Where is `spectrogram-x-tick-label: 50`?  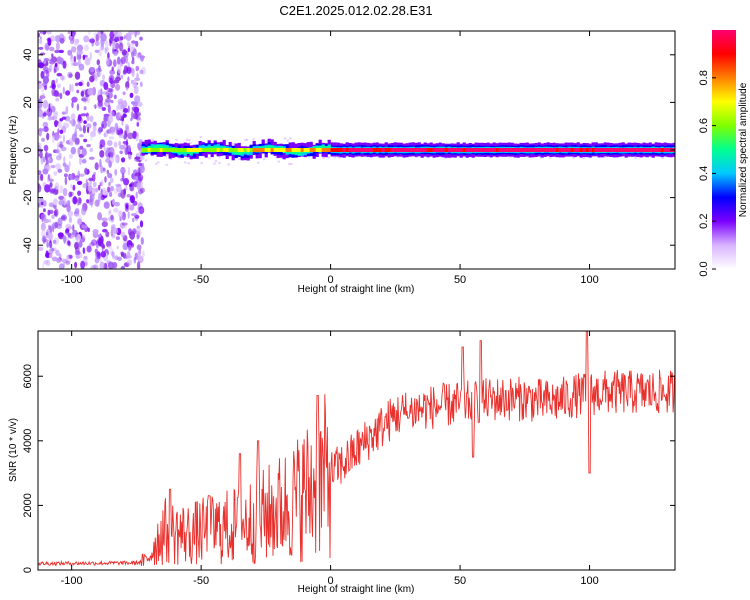 spectrogram-x-tick-label: 50 is located at coordinates (460, 280).